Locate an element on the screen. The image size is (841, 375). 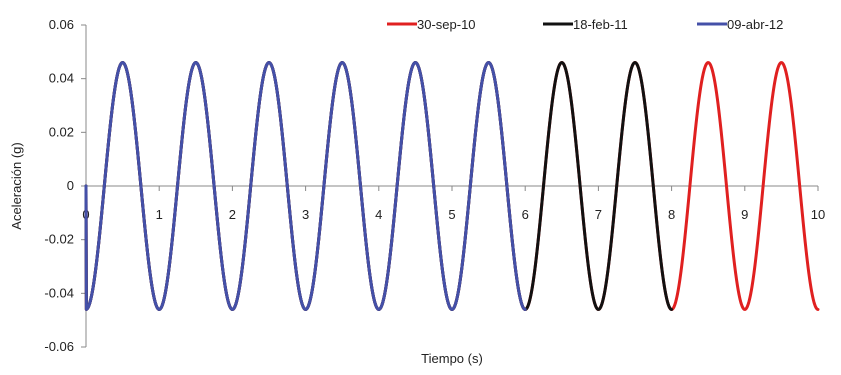
y-tick-label: 0 is located at coordinates (70, 185).